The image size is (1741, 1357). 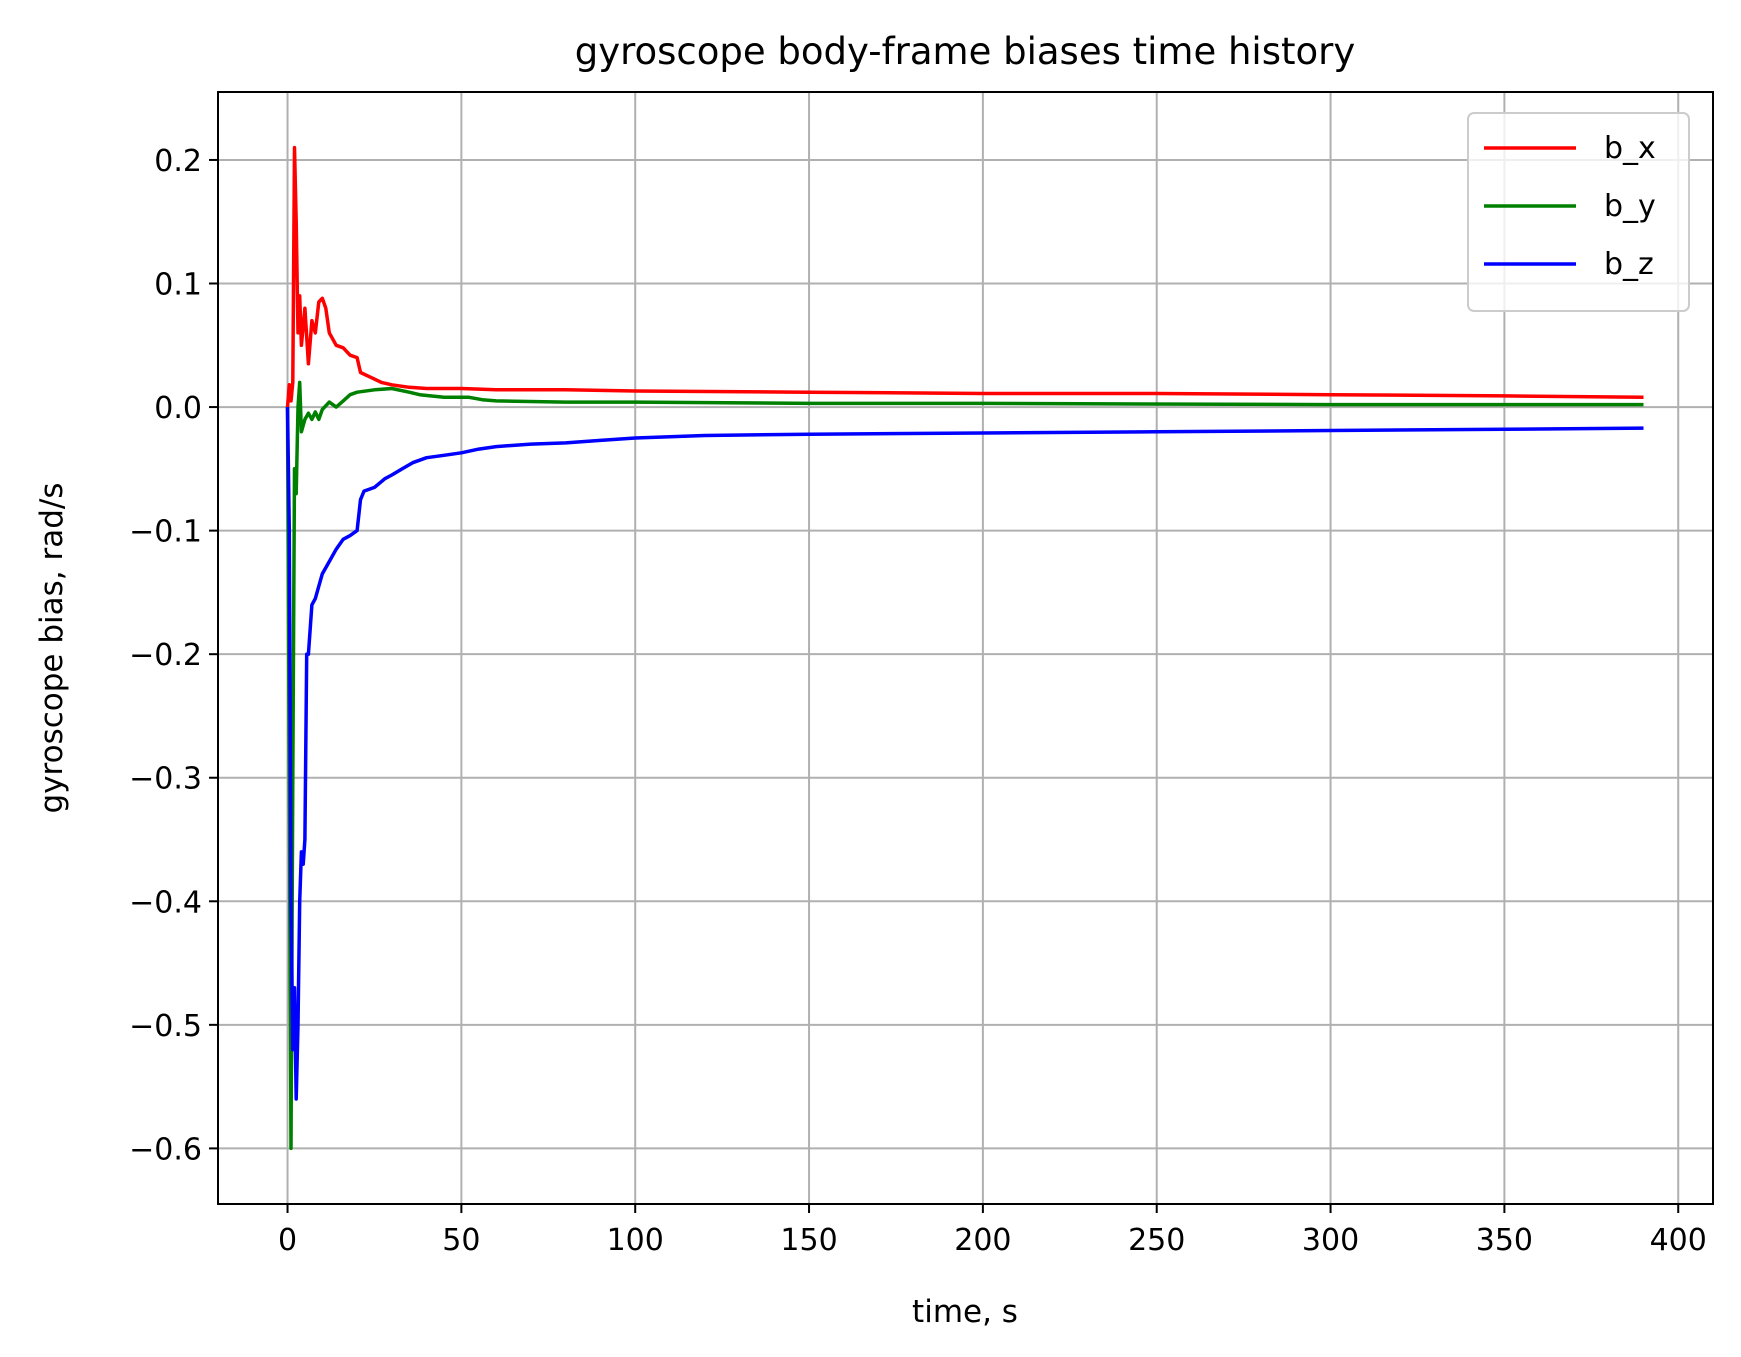 I want to click on y-tick-label: −0.6, so click(x=165, y=1149).